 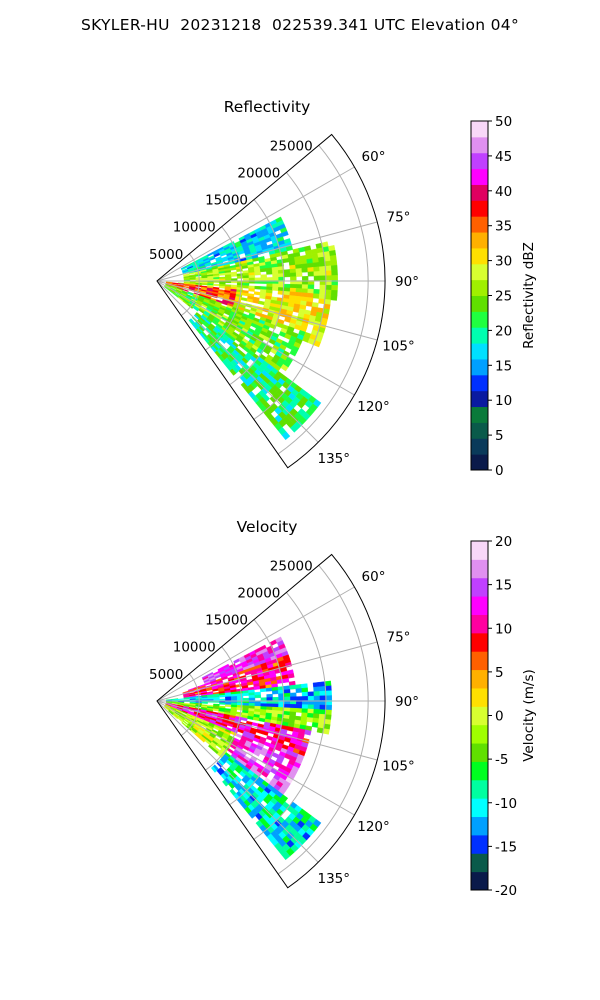 I want to click on colorbar-tick-label: 20, so click(x=503, y=542).